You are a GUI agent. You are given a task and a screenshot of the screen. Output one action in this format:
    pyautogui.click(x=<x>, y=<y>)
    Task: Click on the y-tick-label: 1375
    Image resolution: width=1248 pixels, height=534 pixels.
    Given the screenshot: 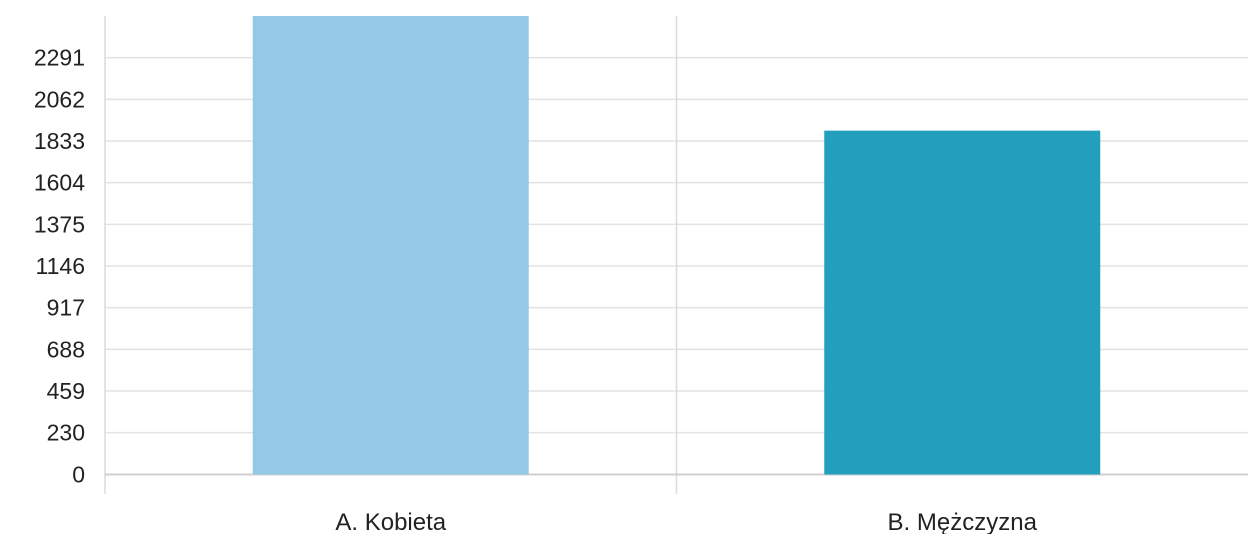 What is the action you would take?
    pyautogui.click(x=59, y=224)
    